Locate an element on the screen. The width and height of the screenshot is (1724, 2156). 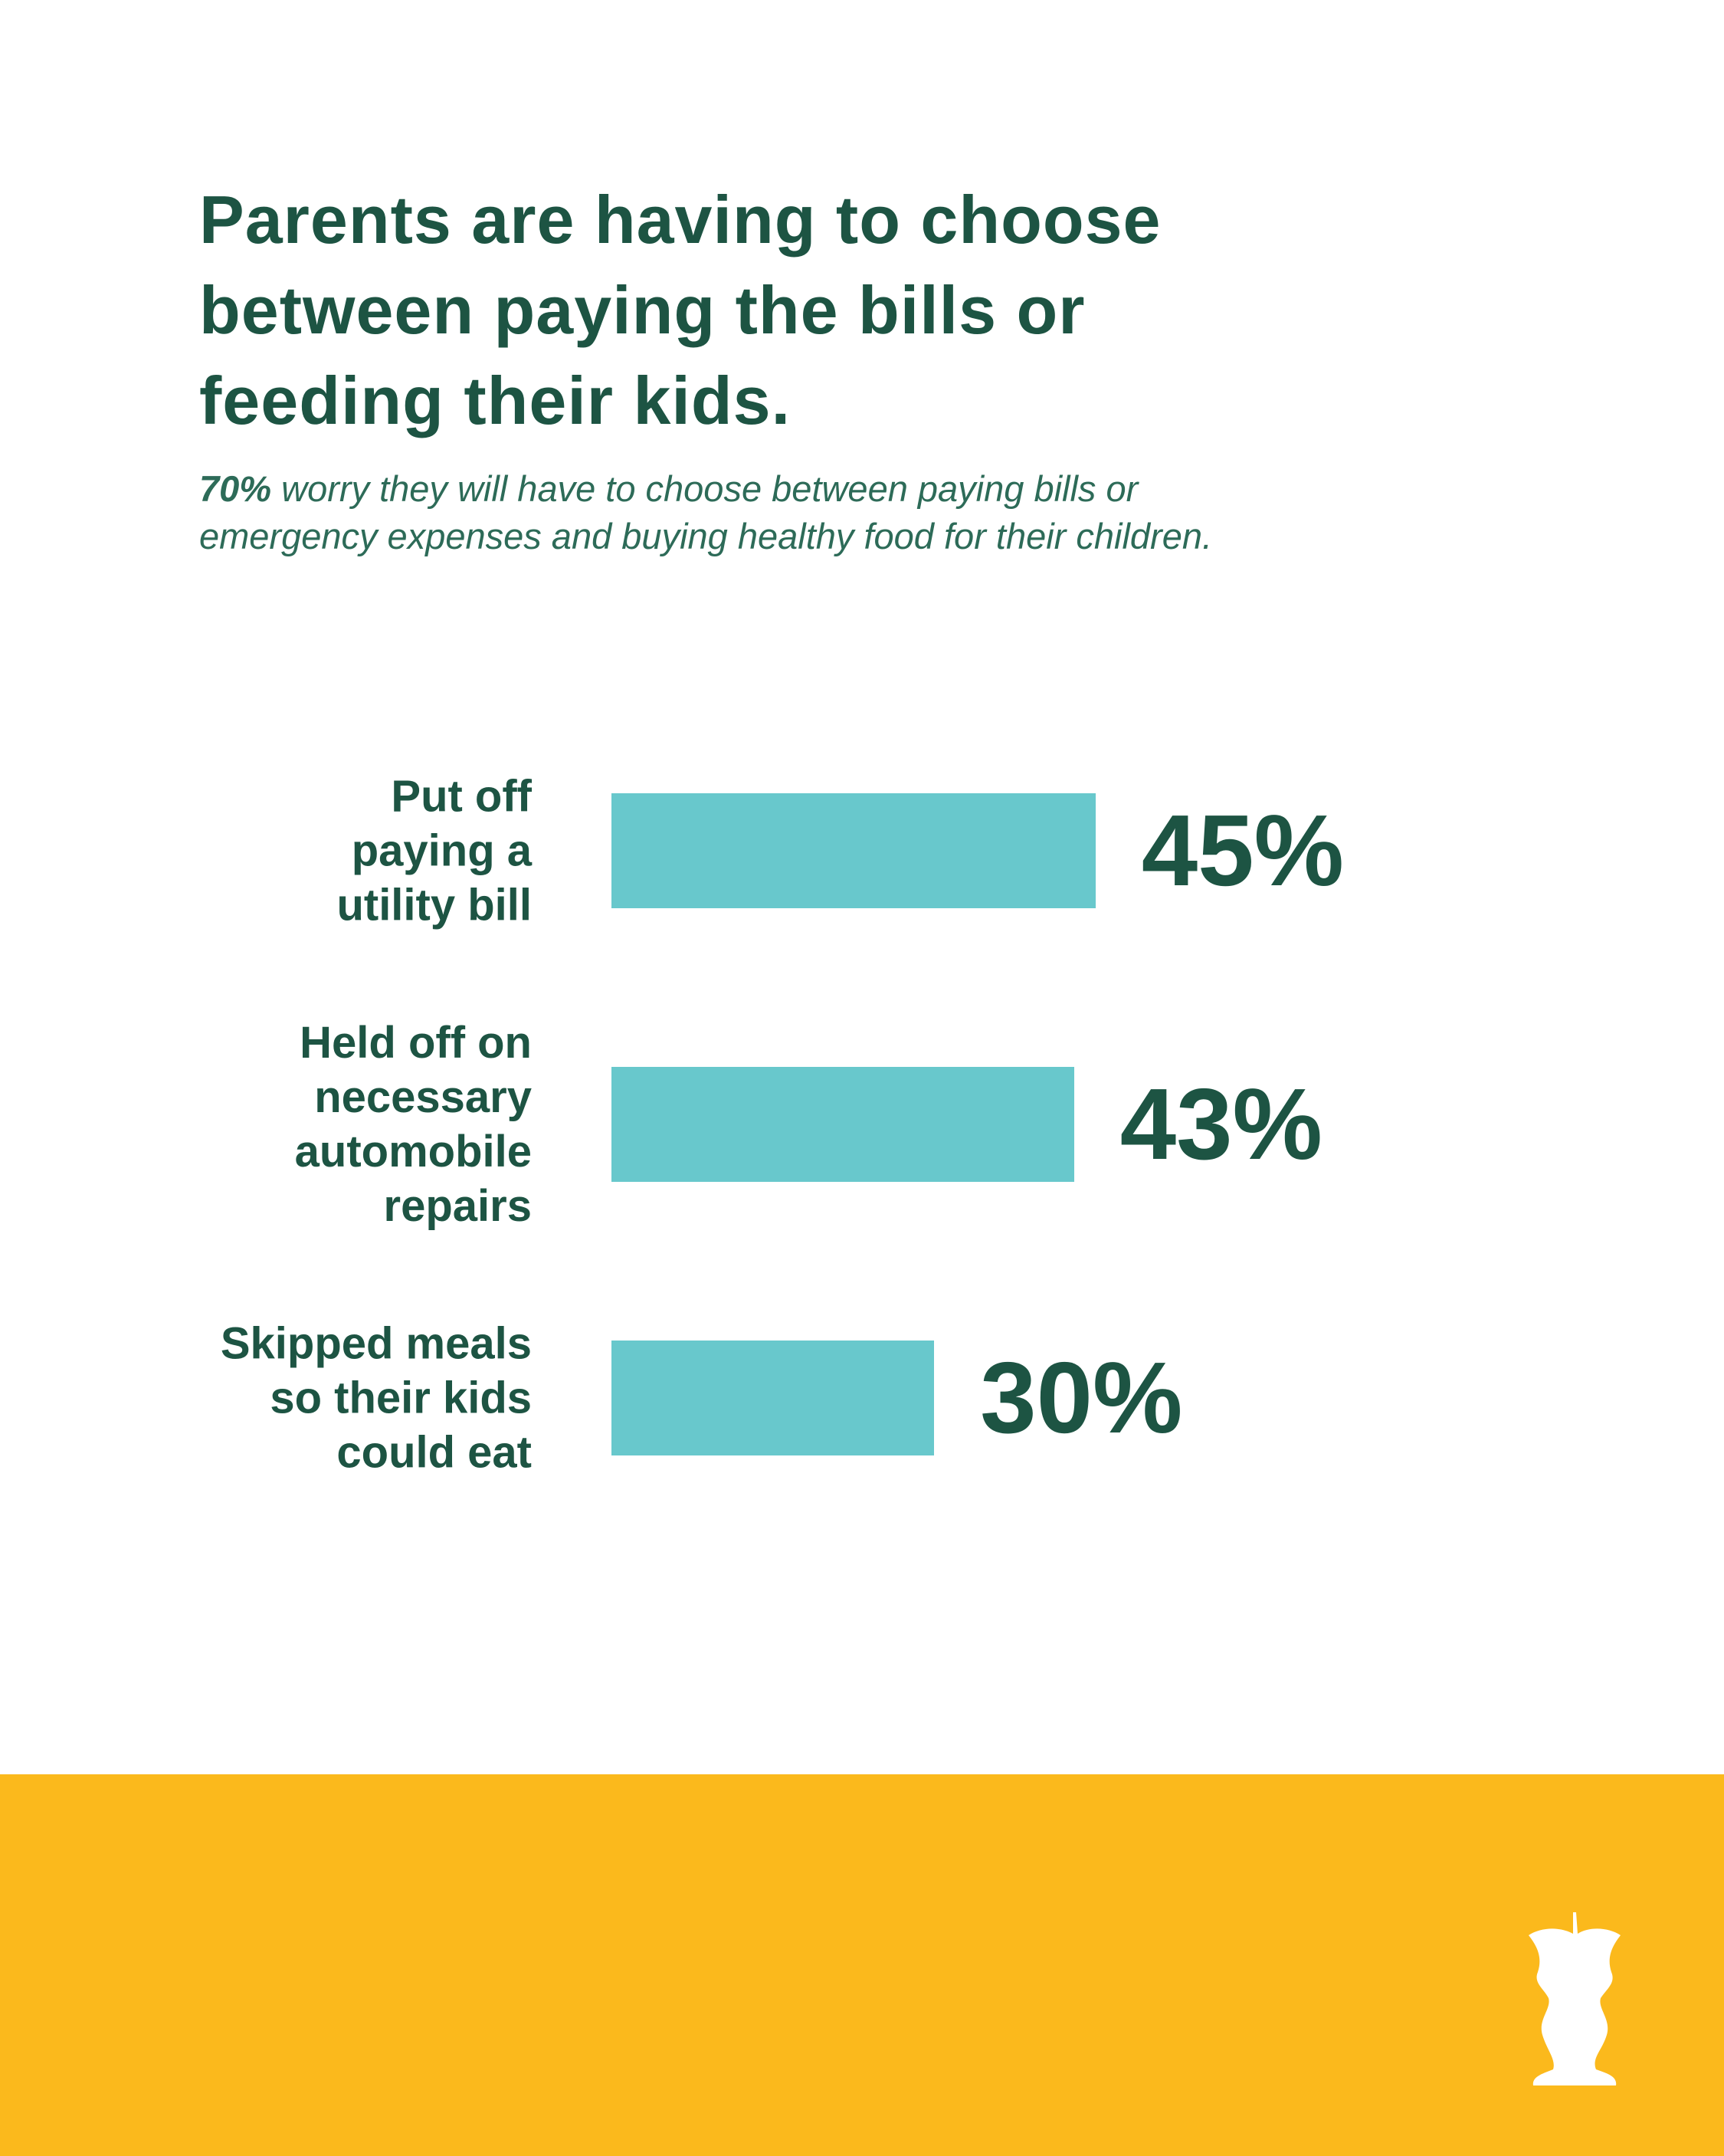
apple-core-icon is located at coordinates (1575, 1998).